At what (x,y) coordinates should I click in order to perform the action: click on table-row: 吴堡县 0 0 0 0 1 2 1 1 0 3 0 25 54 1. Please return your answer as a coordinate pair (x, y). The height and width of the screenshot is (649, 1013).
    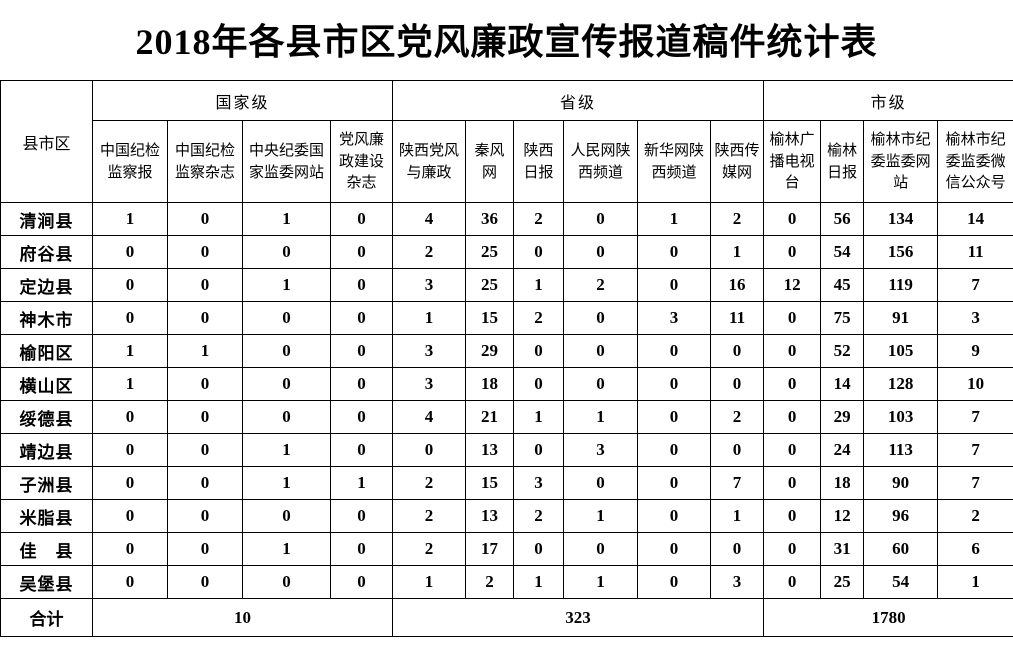
    Looking at the image, I should click on (506, 582).